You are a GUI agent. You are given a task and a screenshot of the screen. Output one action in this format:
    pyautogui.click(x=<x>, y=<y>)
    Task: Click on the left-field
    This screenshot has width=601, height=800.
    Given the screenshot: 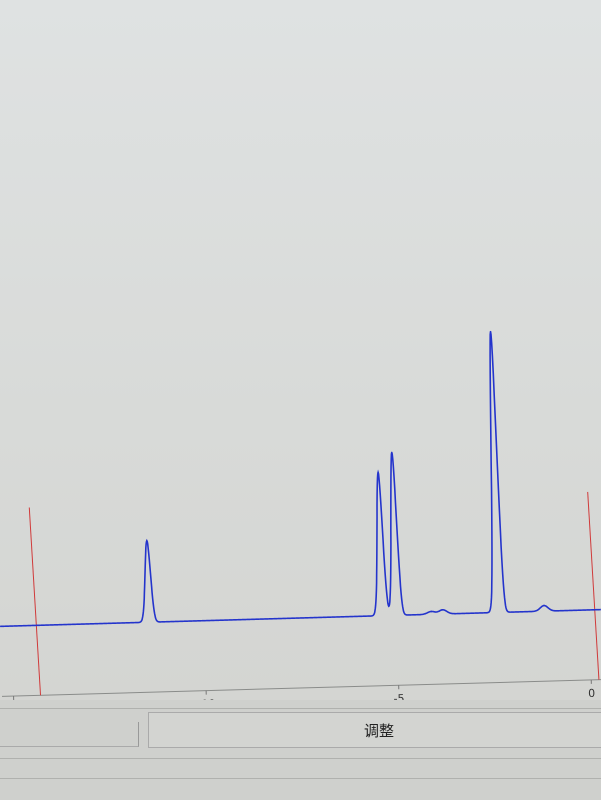 What is the action you would take?
    pyautogui.click(x=69, y=734)
    